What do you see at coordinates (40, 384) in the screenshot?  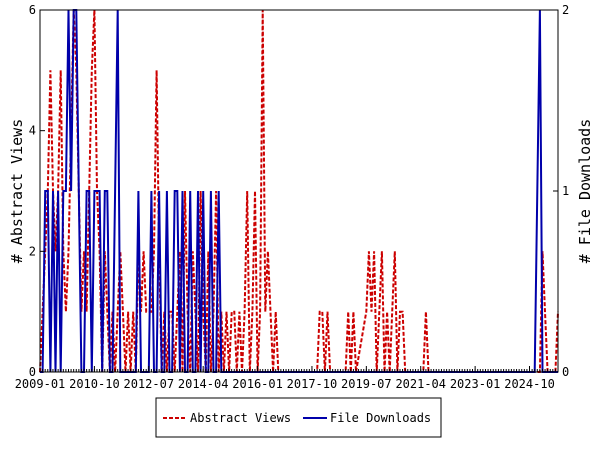 I see `x-tick-label: 2009-01` at bounding box center [40, 384].